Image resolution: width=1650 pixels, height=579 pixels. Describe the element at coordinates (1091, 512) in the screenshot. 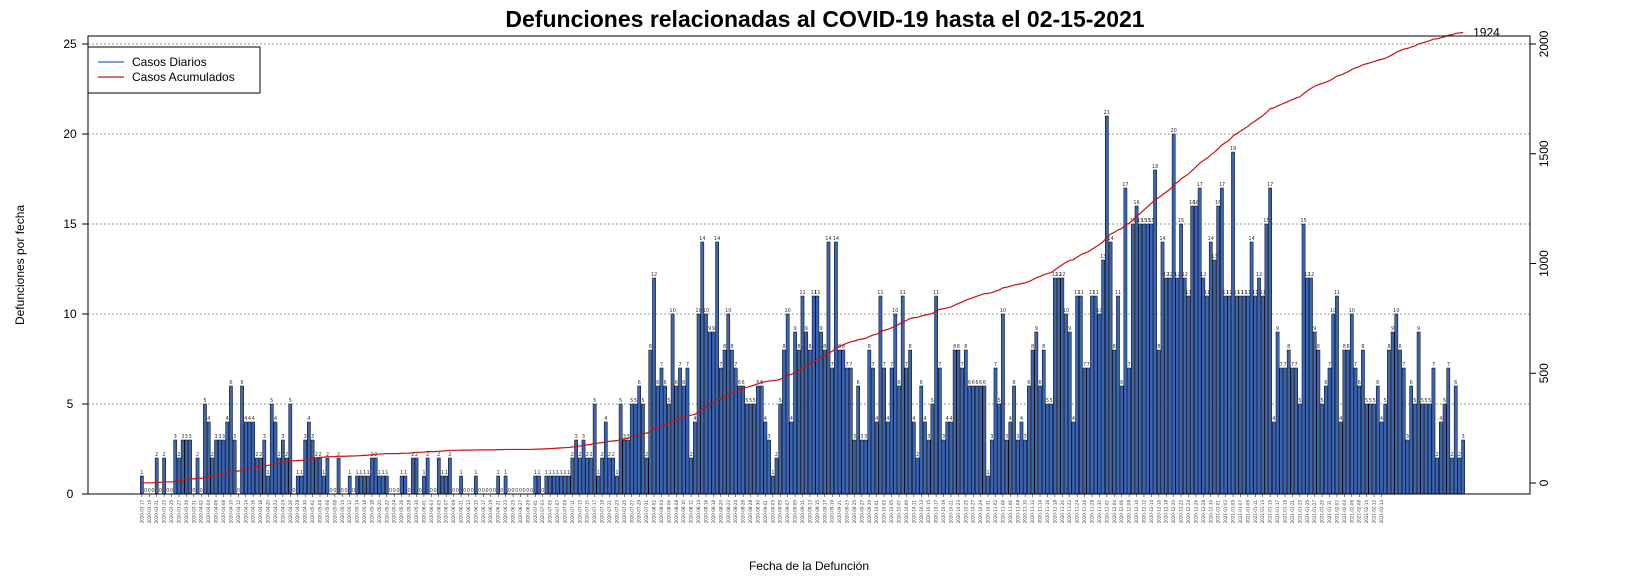

I see `x-tick-label: 2020-11-28` at that location.